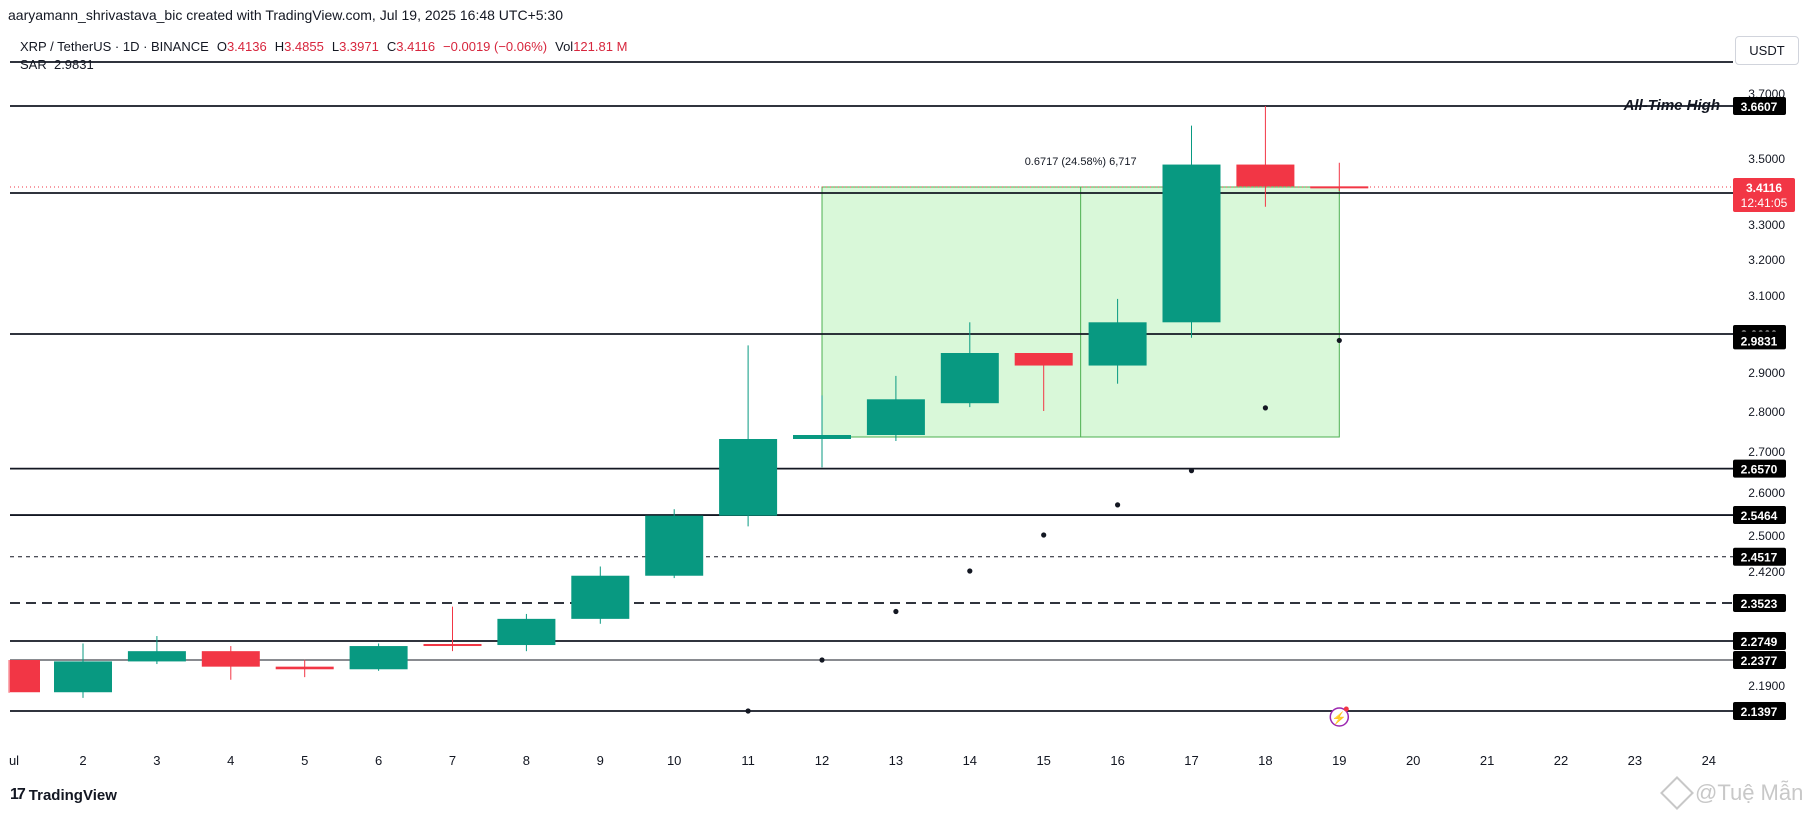 The image size is (1814, 816). Describe the element at coordinates (230, 760) in the screenshot. I see `x-tick-label: 4` at that location.